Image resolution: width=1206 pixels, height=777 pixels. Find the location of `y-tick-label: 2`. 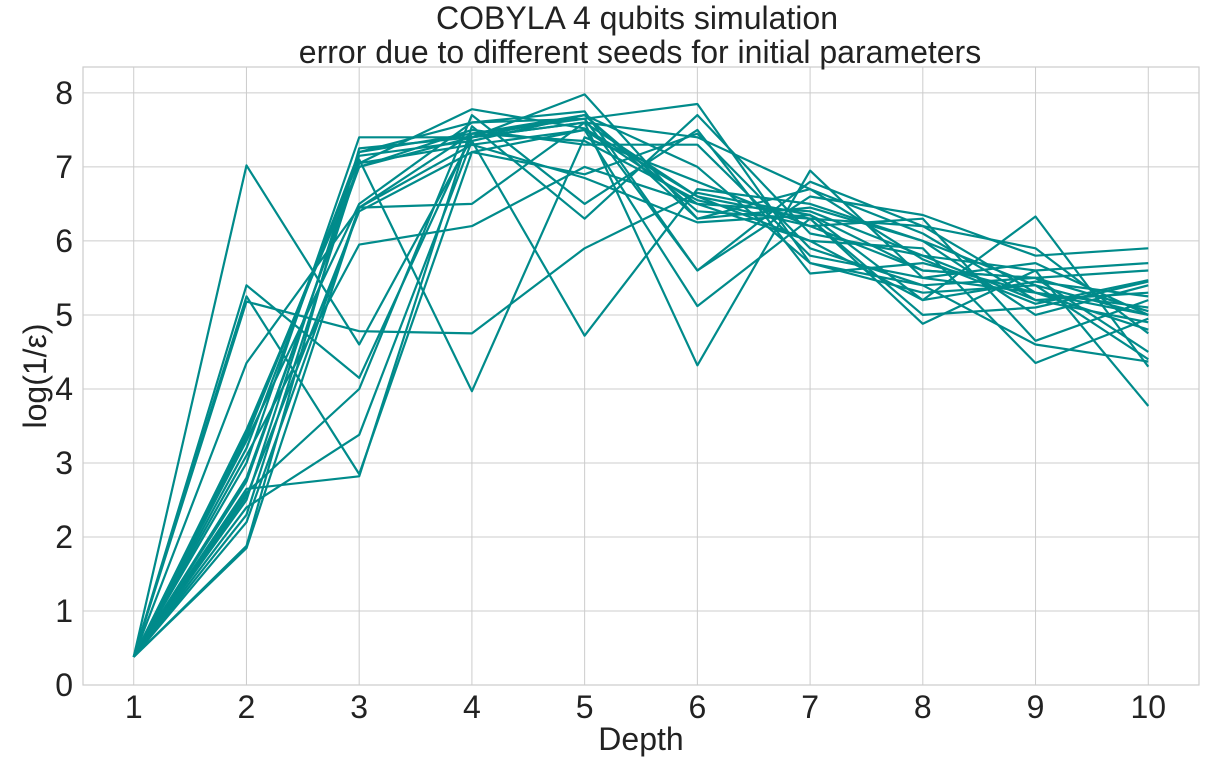

y-tick-label: 2 is located at coordinates (64, 537).